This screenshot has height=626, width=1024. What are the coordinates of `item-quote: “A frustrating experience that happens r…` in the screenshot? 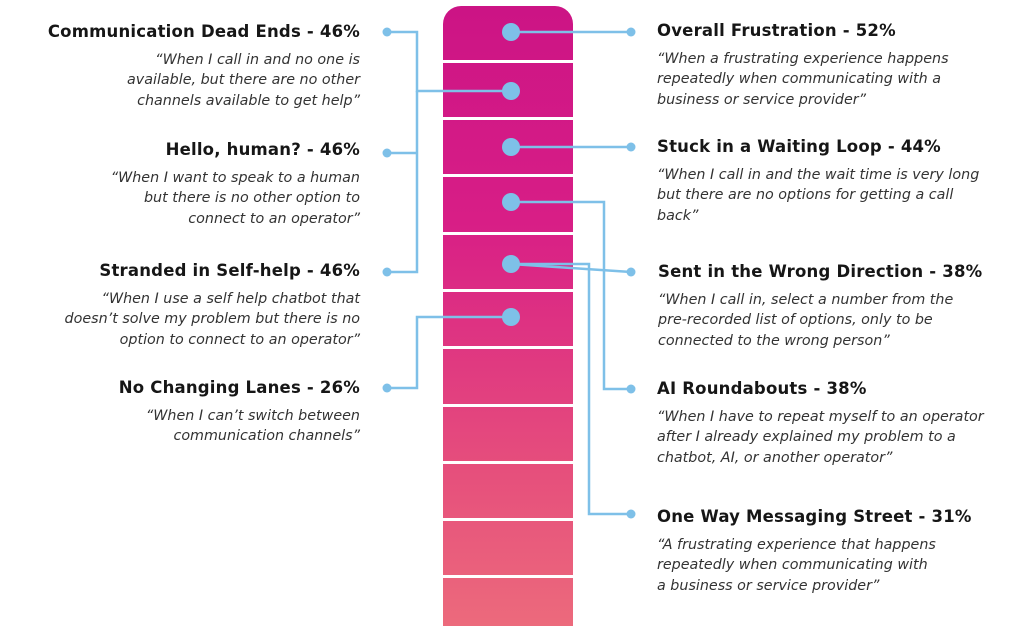 It's located at (814, 565).